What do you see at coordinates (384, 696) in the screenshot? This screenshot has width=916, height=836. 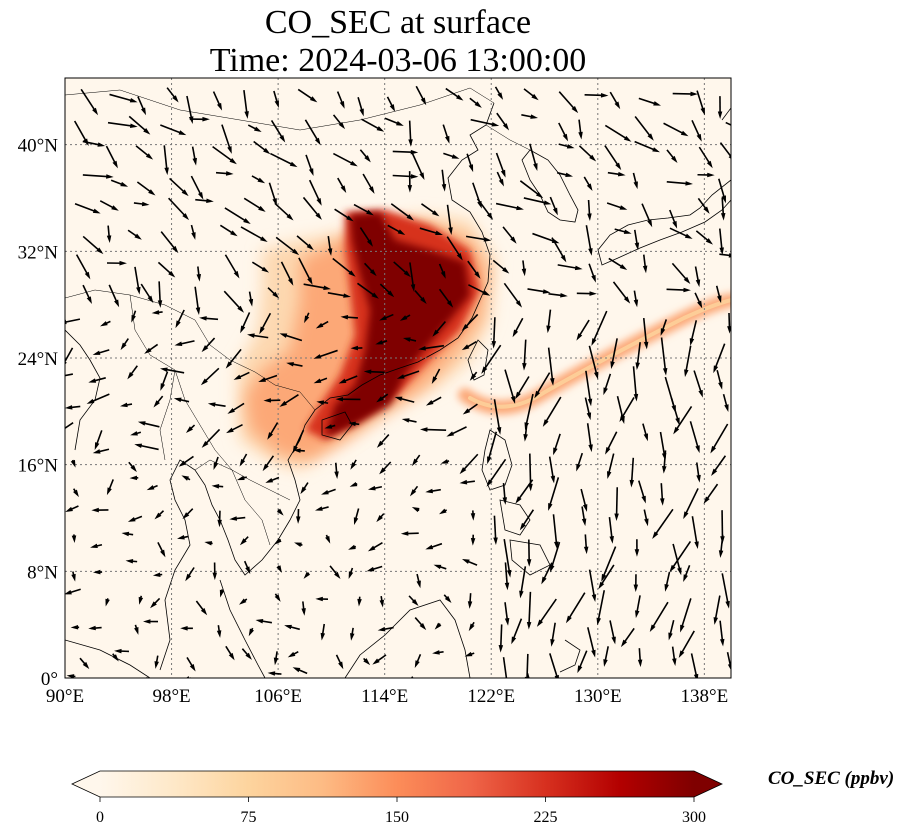 I see `lon-tick-label: 114°E` at bounding box center [384, 696].